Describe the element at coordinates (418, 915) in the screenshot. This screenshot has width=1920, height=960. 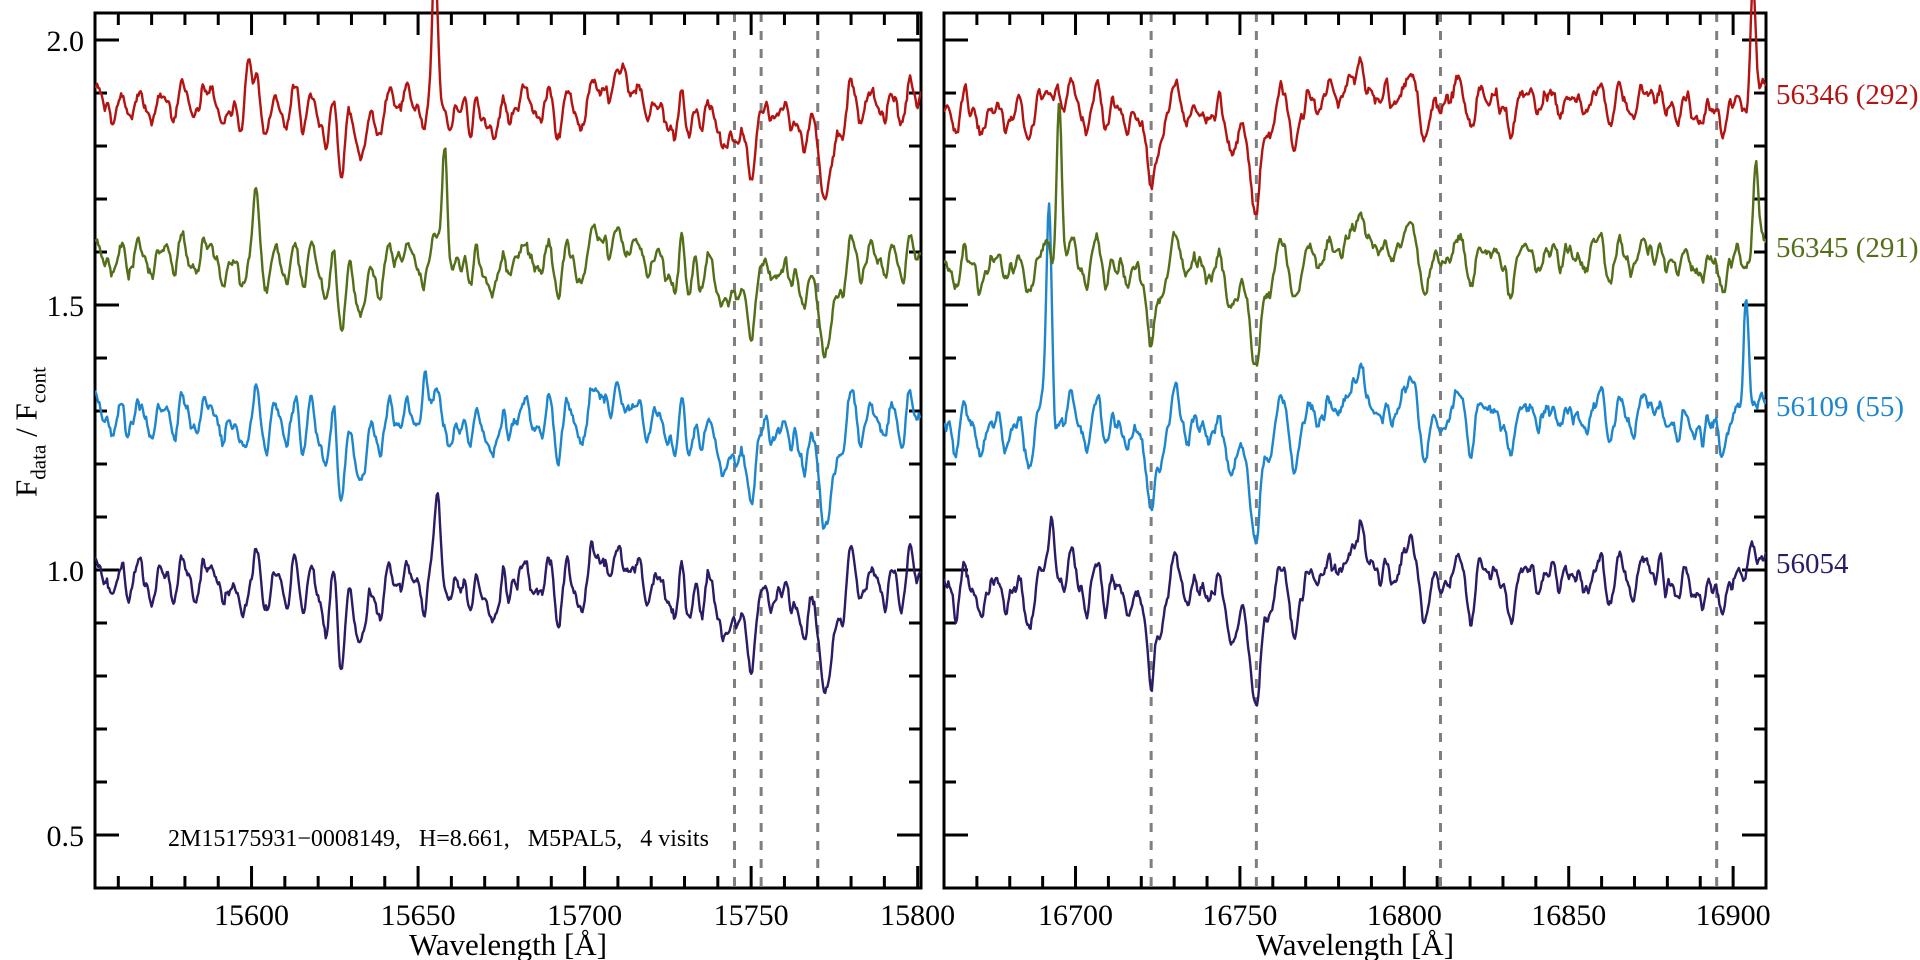
I see `x-tick-label: 15650` at that location.